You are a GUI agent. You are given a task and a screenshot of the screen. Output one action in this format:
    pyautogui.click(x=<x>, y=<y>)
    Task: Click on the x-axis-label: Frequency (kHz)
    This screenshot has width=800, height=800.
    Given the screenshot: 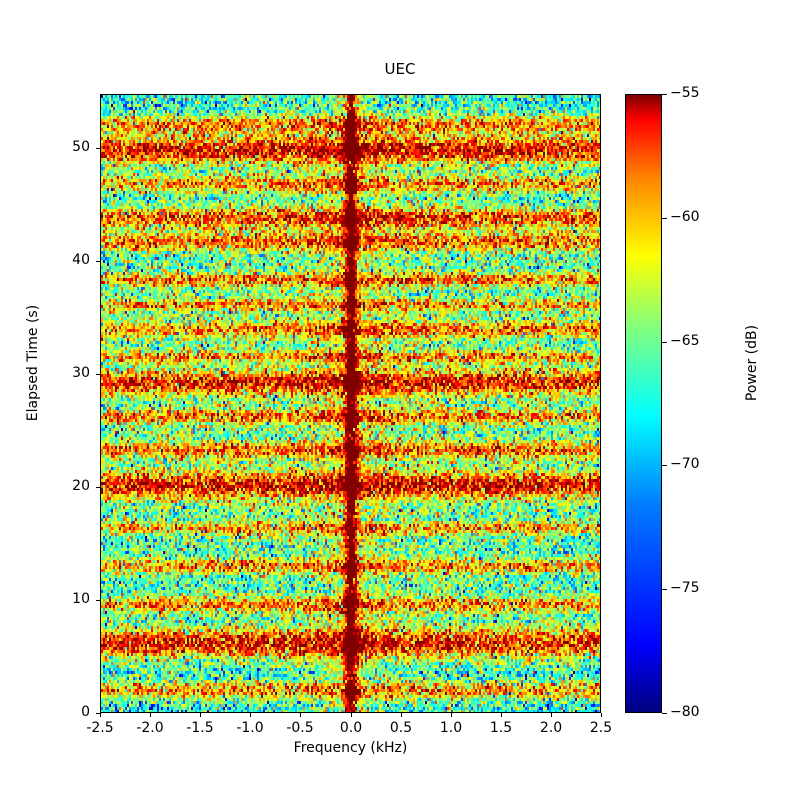 What is the action you would take?
    pyautogui.click(x=350, y=748)
    